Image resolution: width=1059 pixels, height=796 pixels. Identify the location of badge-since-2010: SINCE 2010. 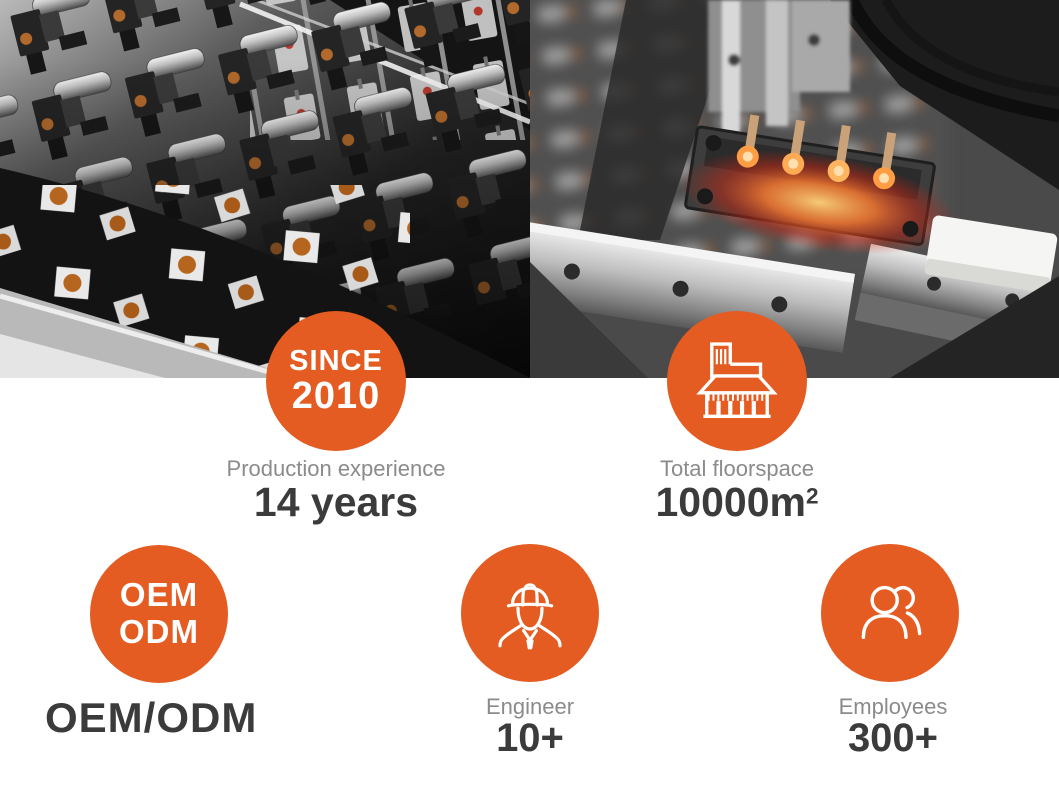
(336, 381).